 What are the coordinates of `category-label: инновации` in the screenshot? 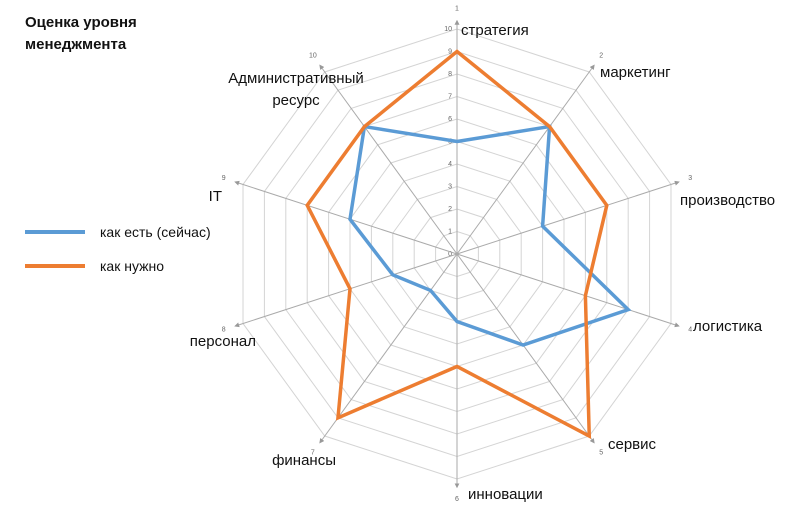 It's located at (505, 494).